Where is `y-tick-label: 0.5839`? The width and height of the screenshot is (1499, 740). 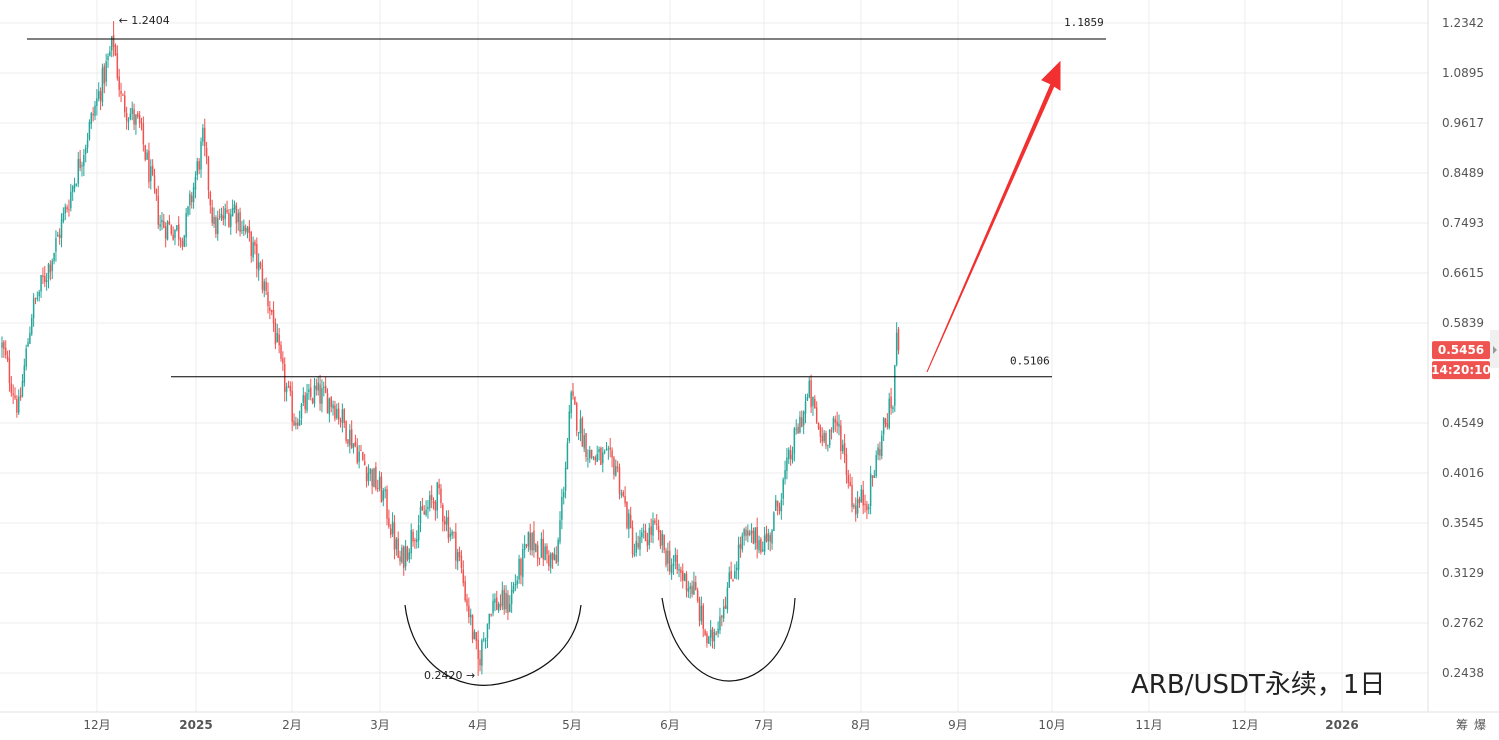 y-tick-label: 0.5839 is located at coordinates (1463, 323).